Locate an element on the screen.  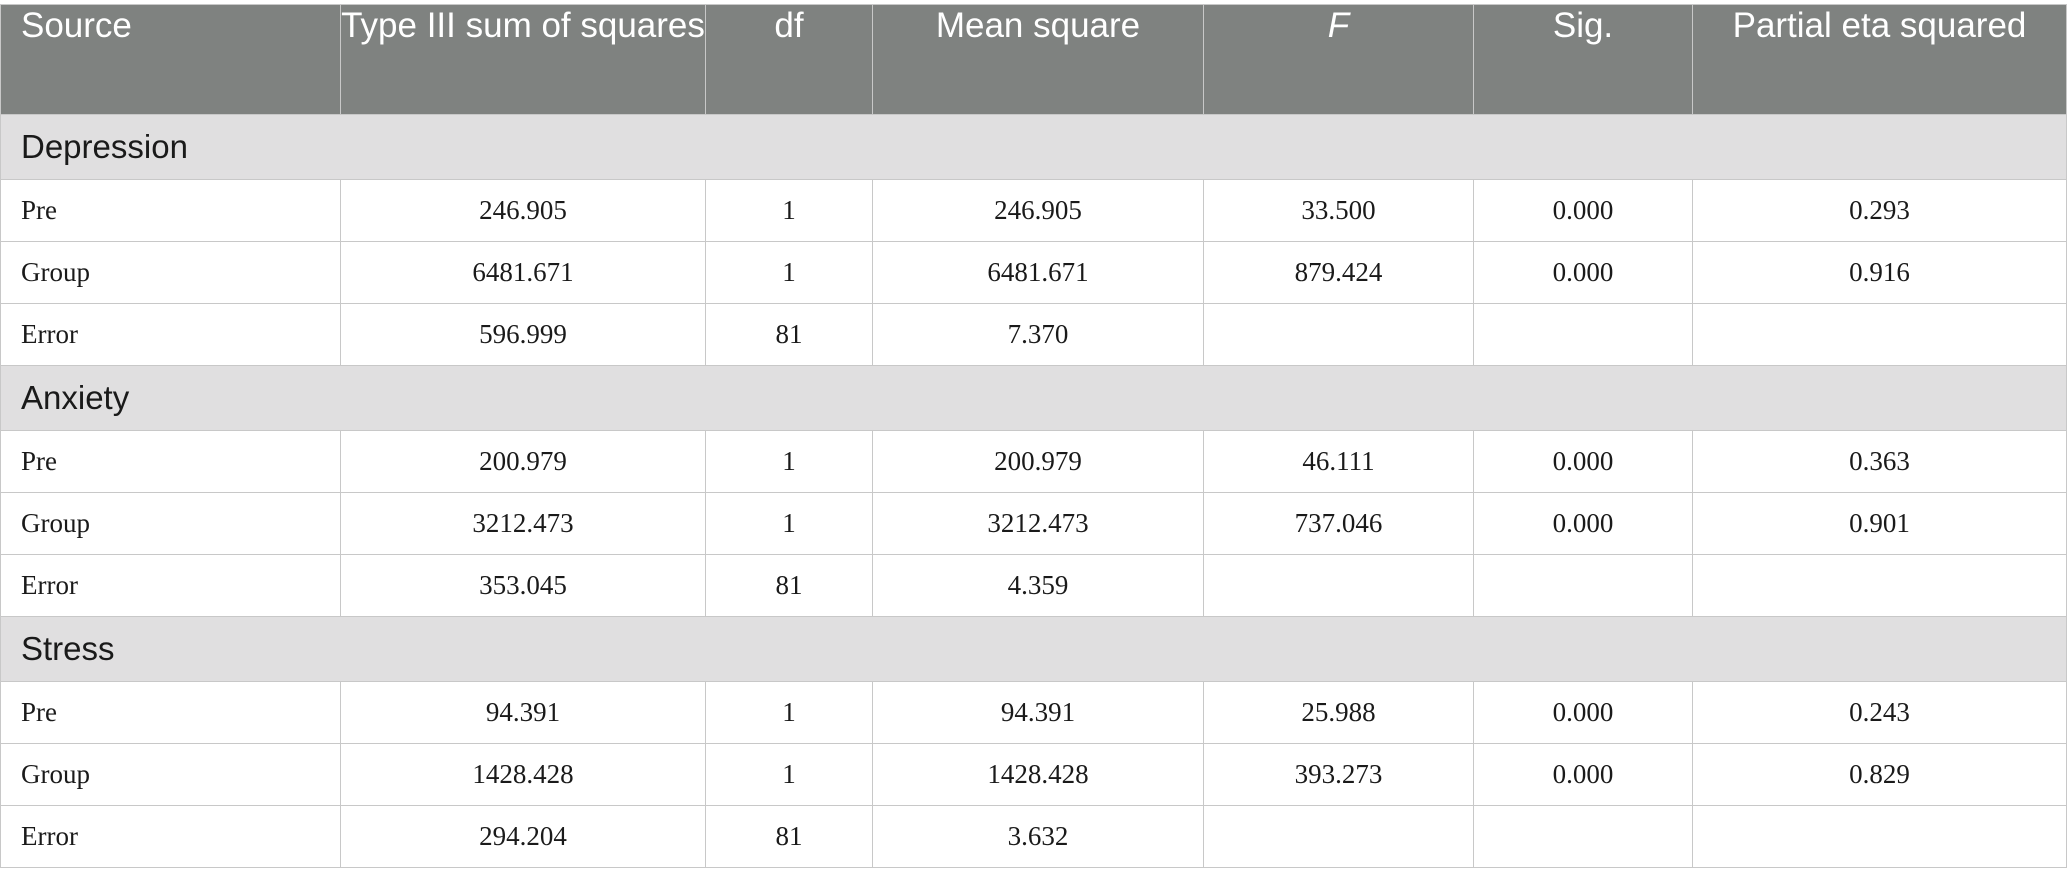
cell-sum-of-squares: 94.391 is located at coordinates (523, 712).